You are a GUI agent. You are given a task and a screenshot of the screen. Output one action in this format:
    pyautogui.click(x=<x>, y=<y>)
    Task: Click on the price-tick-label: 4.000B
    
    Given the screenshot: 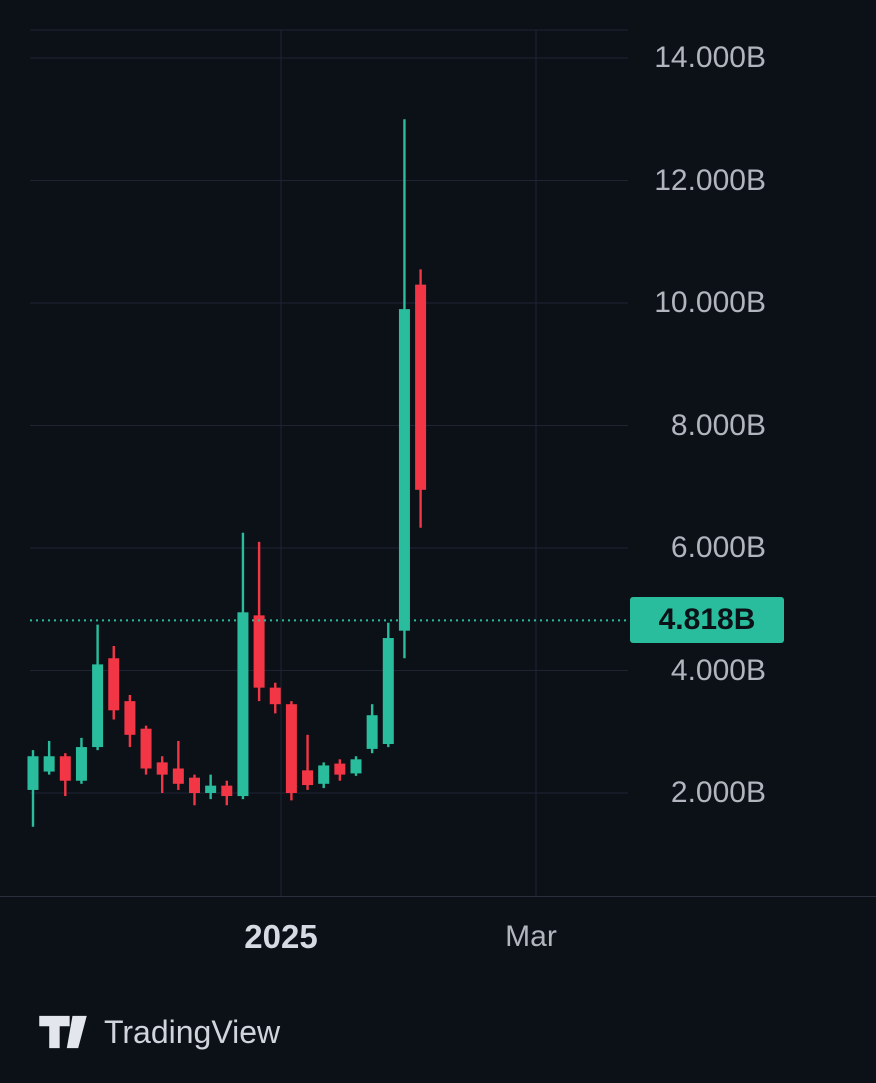 What is the action you would take?
    pyautogui.click(x=718, y=670)
    